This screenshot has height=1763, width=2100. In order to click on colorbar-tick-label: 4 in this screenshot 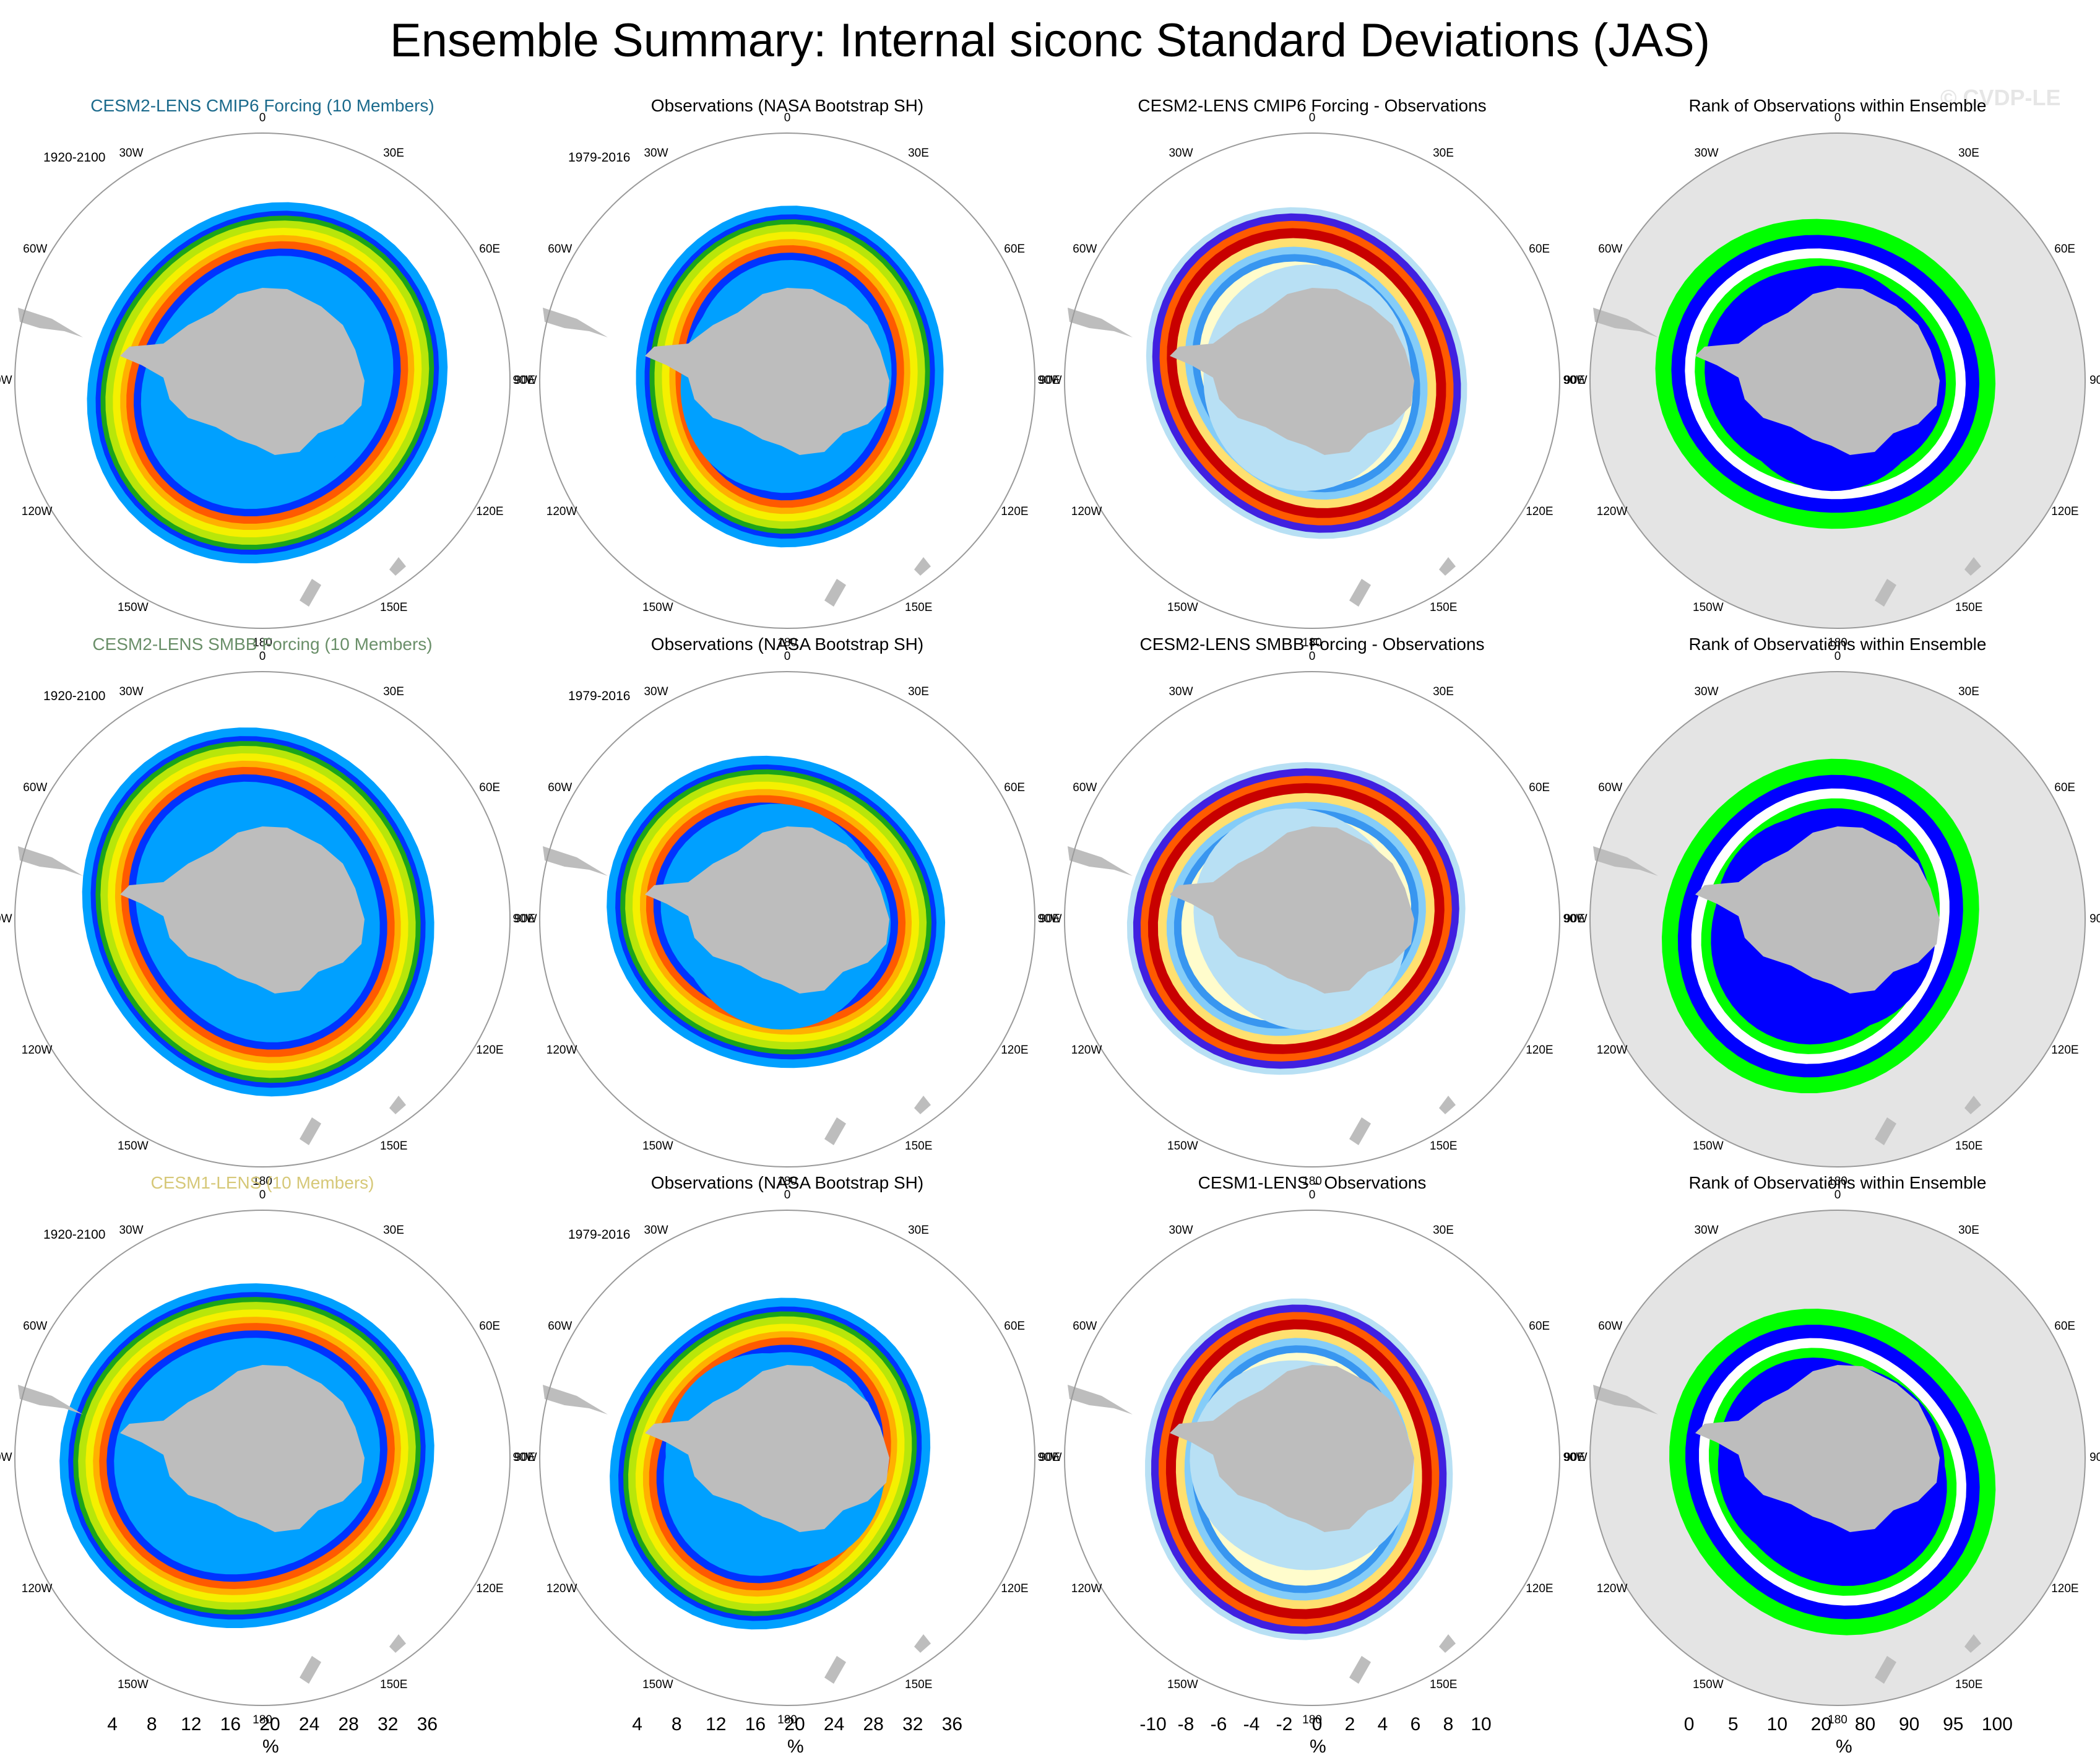, I will do `click(637, 1724)`.